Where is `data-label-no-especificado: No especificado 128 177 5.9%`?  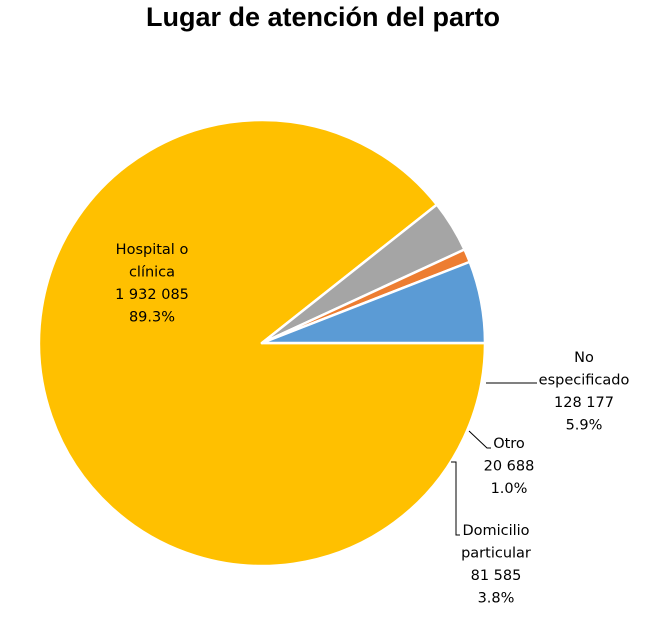
data-label-no-especificado: No especificado 128 177 5.9% is located at coordinates (584, 392).